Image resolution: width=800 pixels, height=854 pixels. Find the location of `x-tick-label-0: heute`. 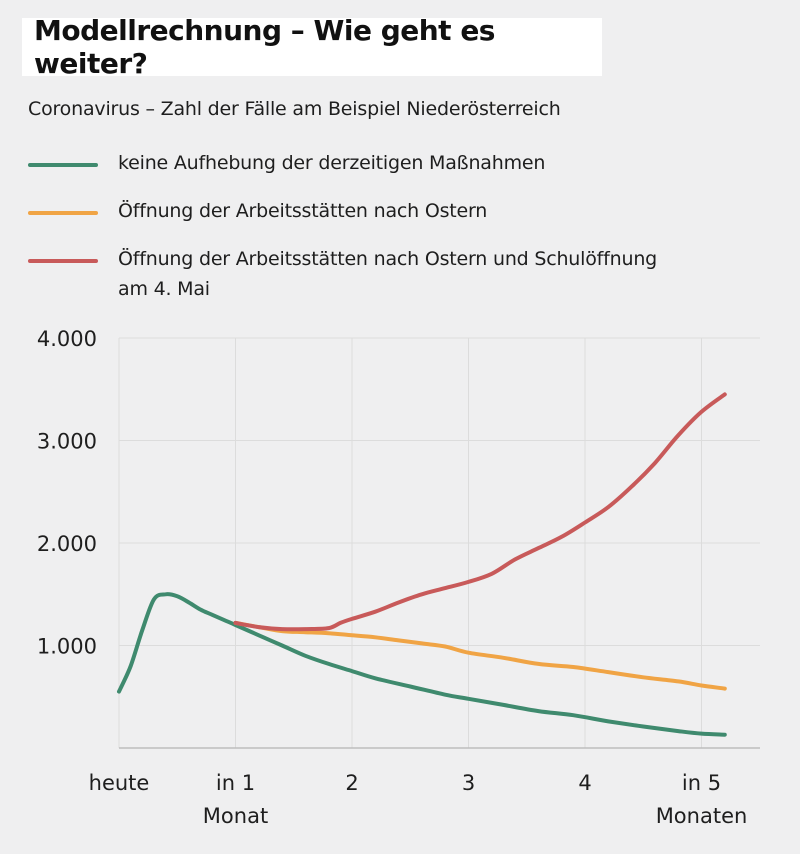

x-tick-label-0: heute is located at coordinates (119, 783).